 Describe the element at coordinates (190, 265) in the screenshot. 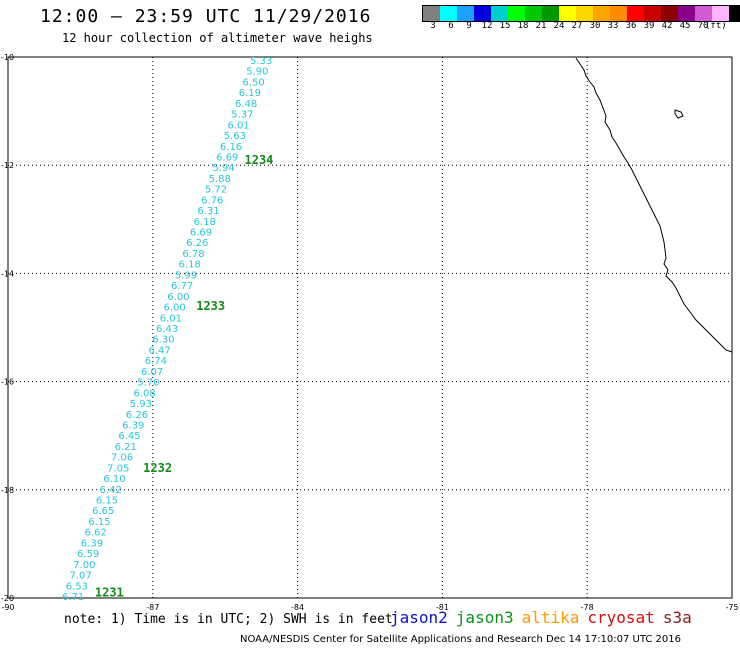

I see `swh-value: 6.18` at that location.